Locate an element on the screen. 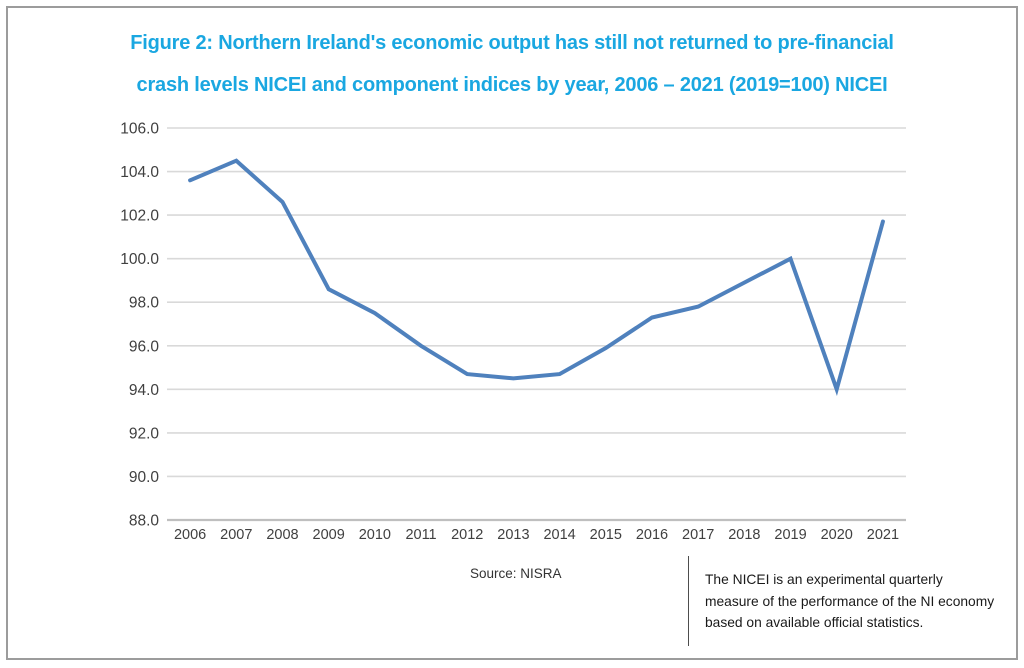 This screenshot has width=1024, height=668. x-tick-label: 2013 is located at coordinates (513, 535).